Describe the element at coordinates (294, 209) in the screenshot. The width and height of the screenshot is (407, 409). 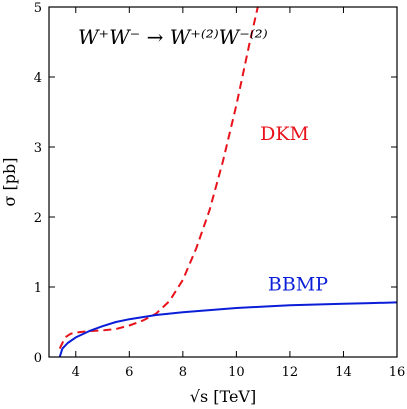
I see `annotation-layer: DKM BBMP` at that location.